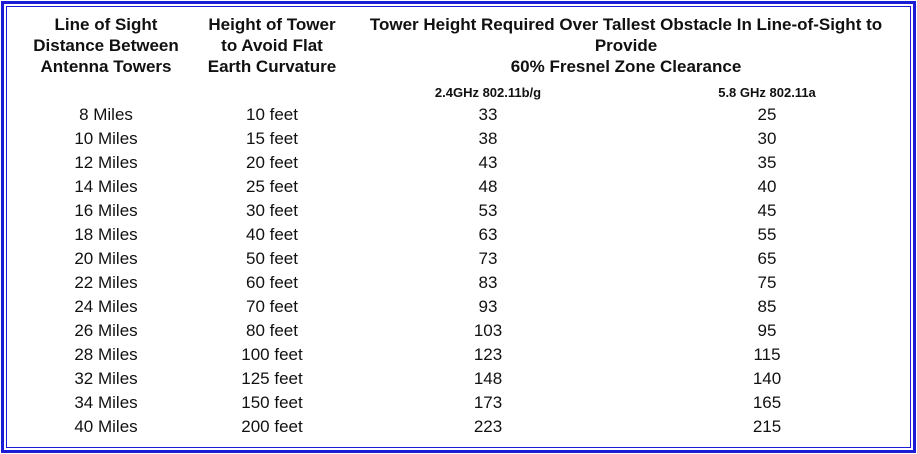 The image size is (917, 454). I want to click on table-cell: 173, so click(488, 402).